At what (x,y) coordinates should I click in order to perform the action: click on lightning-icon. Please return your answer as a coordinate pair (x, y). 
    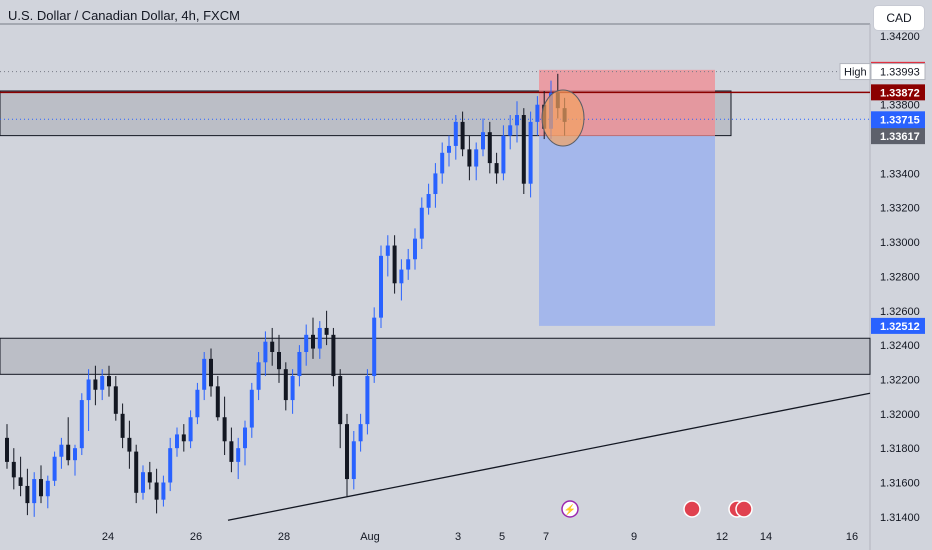
    Looking at the image, I should click on (570, 509).